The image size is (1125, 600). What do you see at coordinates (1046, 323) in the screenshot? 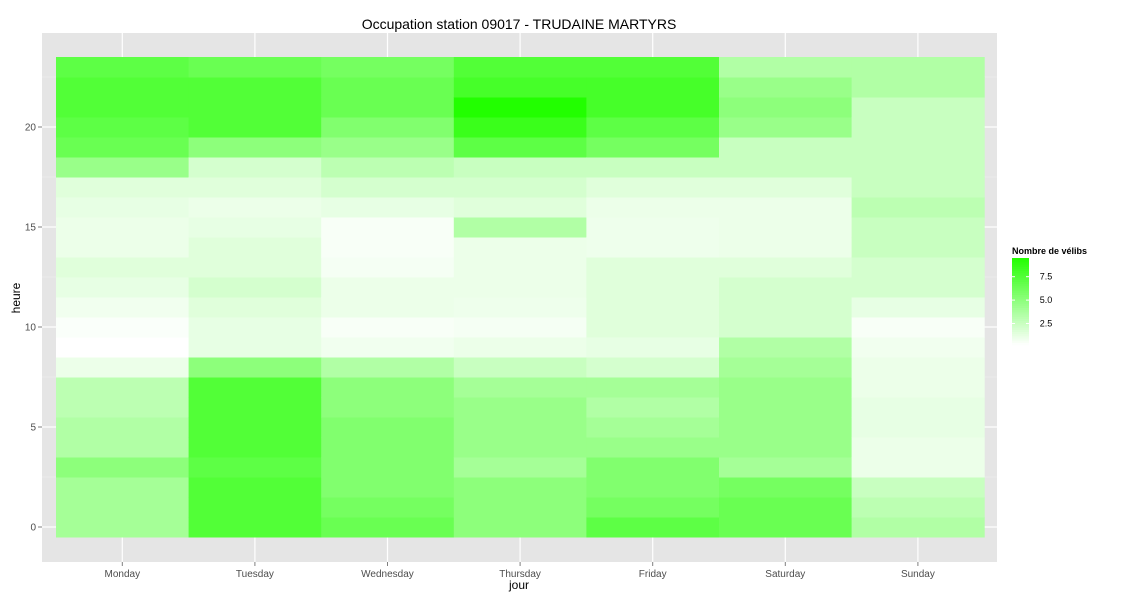
I see `legend-tick-label: 2.5` at bounding box center [1046, 323].